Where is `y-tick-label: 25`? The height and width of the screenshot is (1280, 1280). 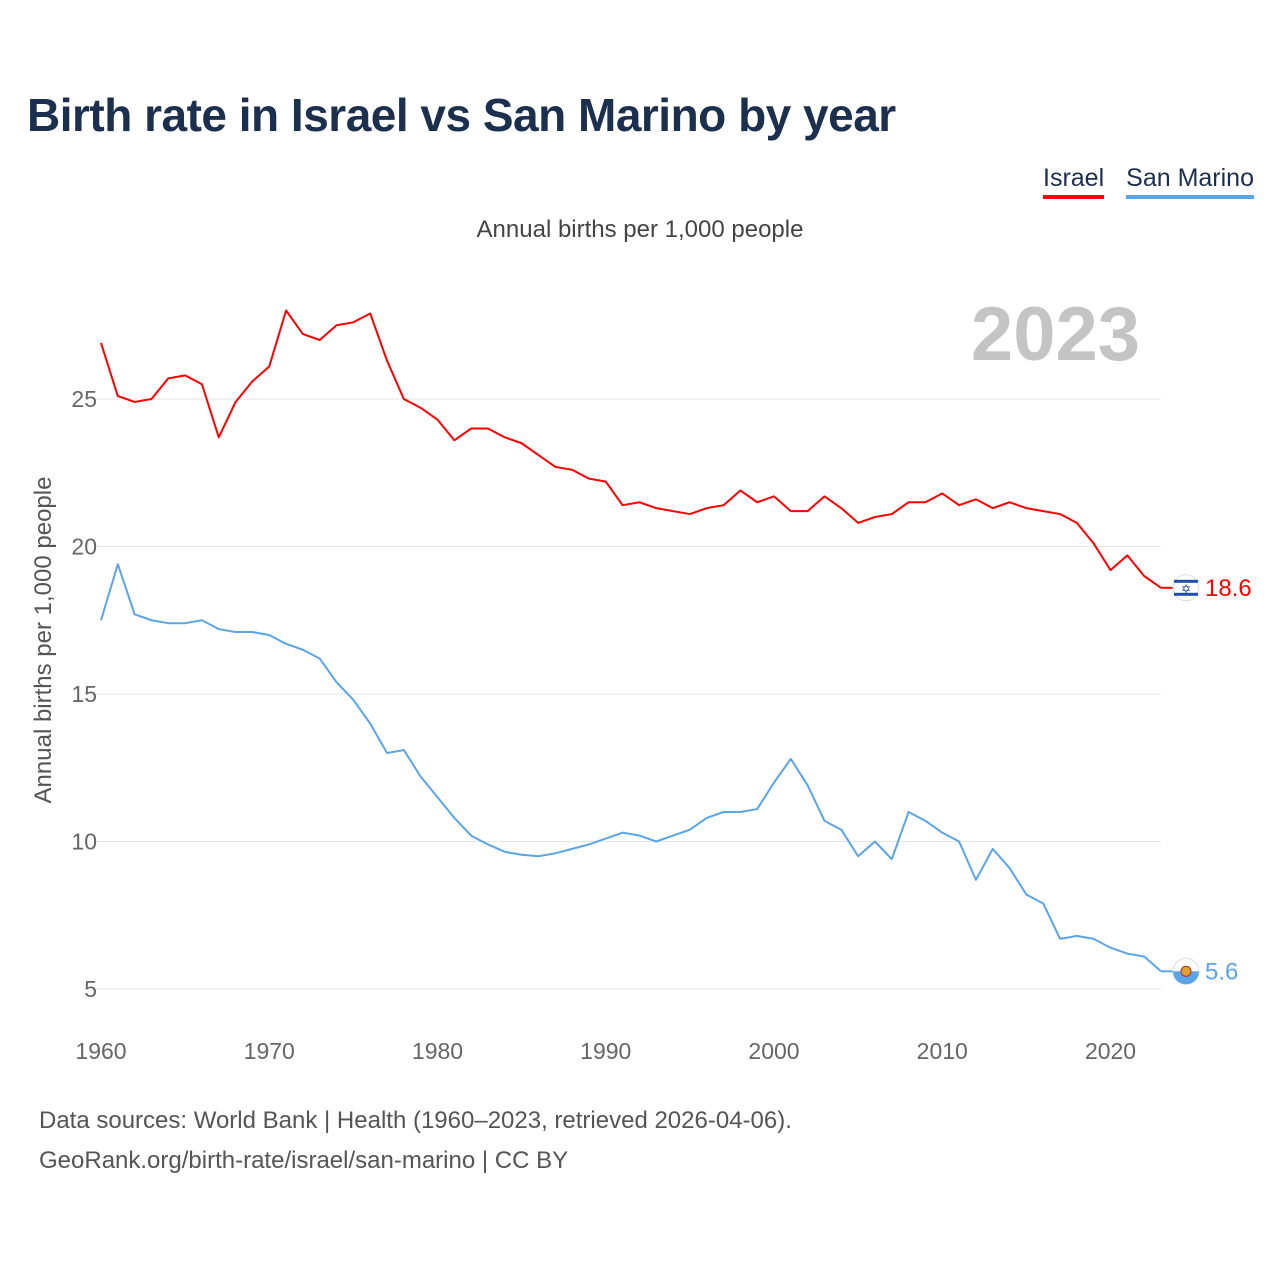 y-tick-label: 25 is located at coordinates (84, 399).